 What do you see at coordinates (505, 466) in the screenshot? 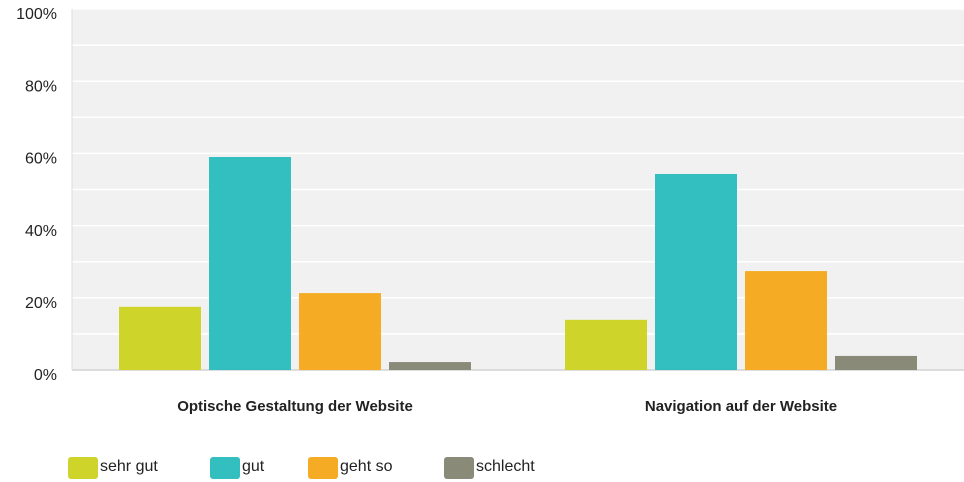
I see `legend-label: schlecht` at bounding box center [505, 466].